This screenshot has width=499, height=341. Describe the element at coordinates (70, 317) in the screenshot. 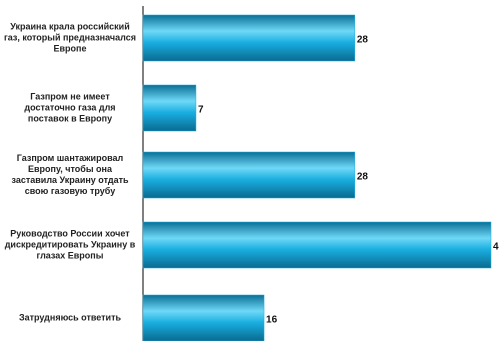

I see `category-label: Затрудняюсь ответить` at that location.